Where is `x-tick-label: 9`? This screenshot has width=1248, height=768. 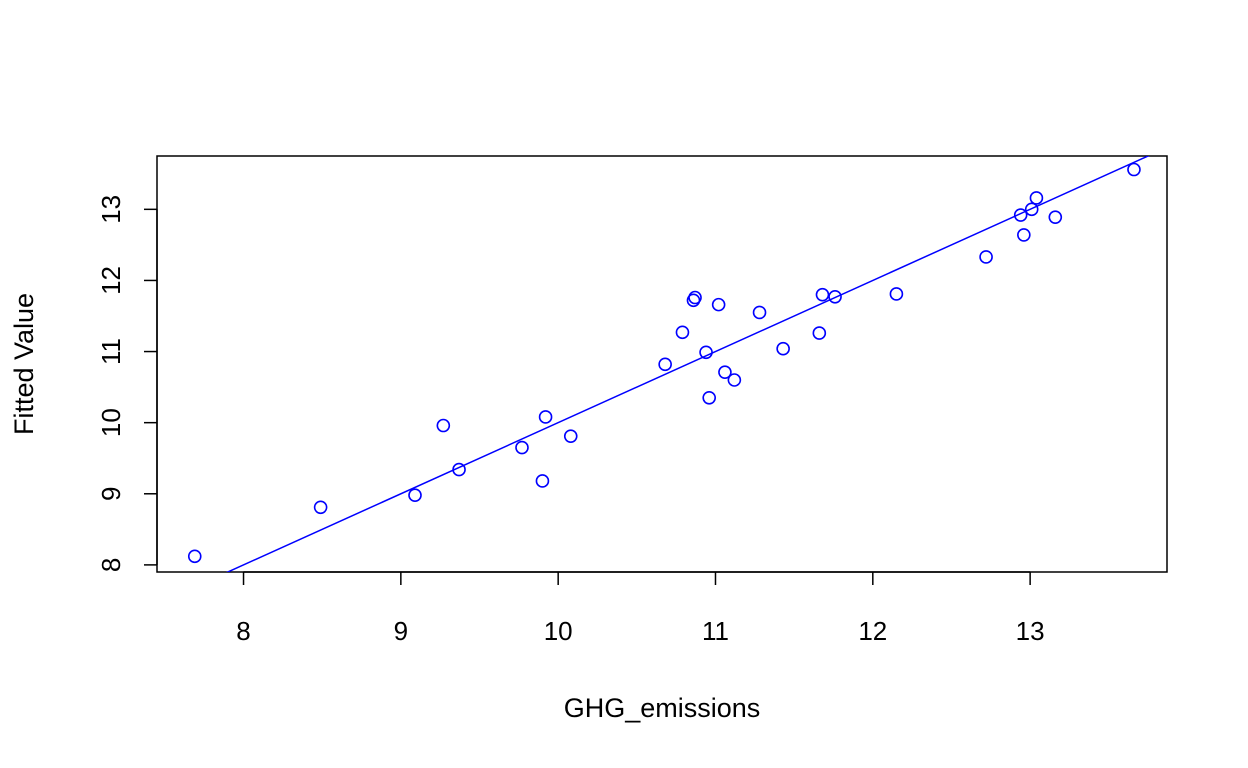
x-tick-label: 9 is located at coordinates (401, 631).